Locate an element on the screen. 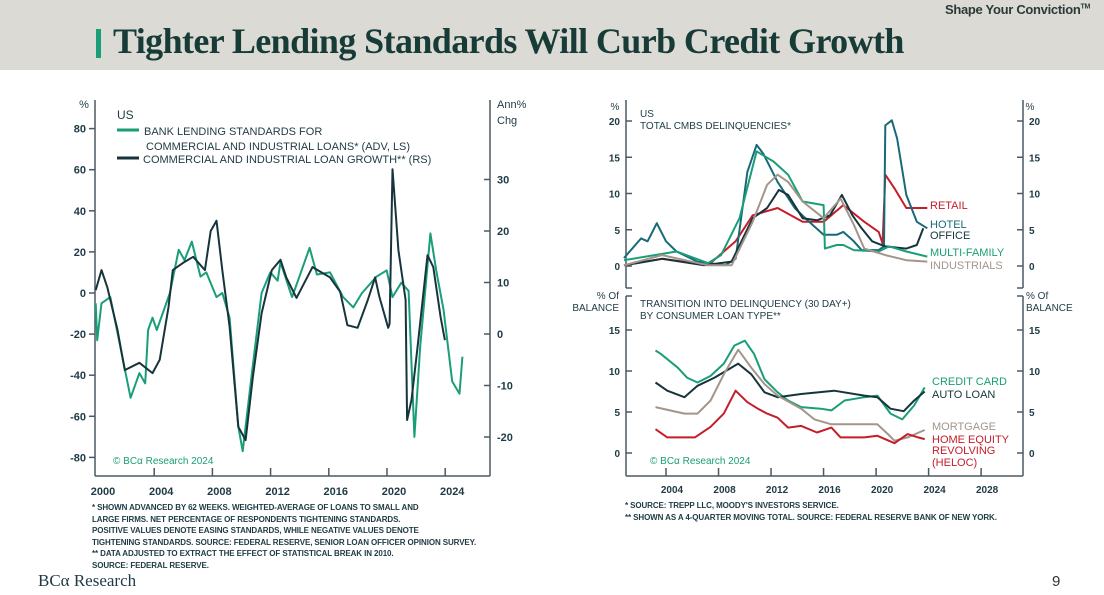 Image resolution: width=1104 pixels, height=595 pixels. y-tick-label: -40 is located at coordinates (78, 376).